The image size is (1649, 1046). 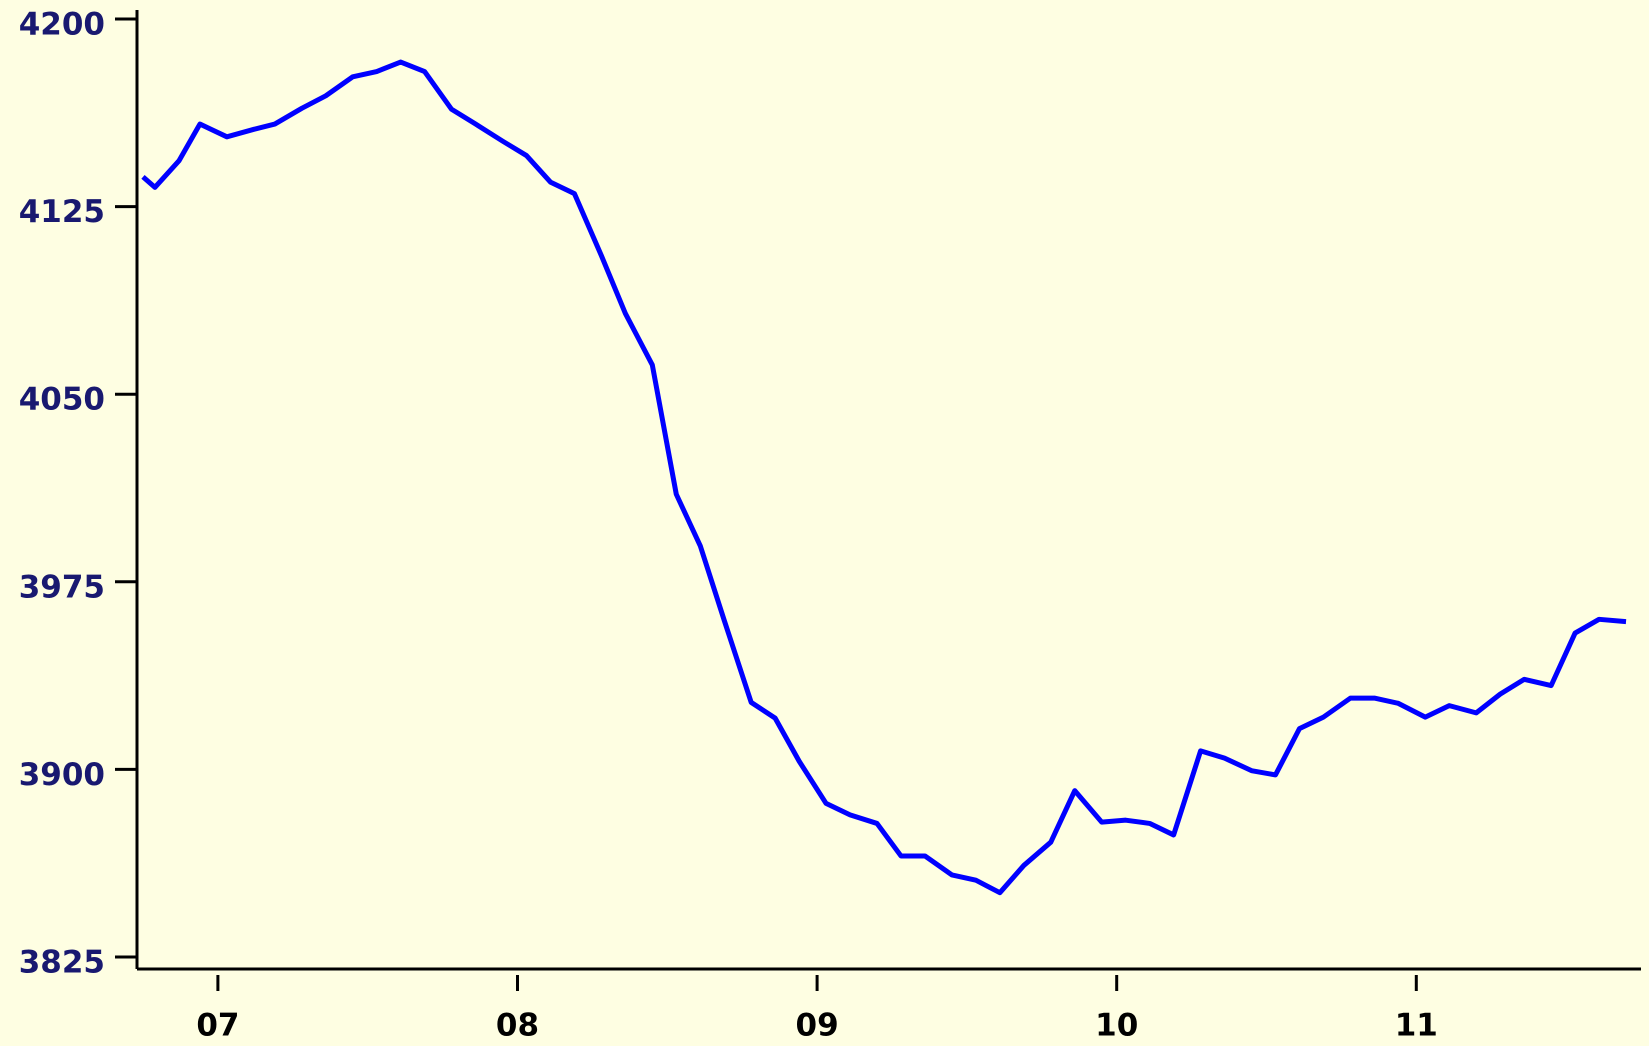 I want to click on y-tick-label: 3975, so click(x=62, y=587).